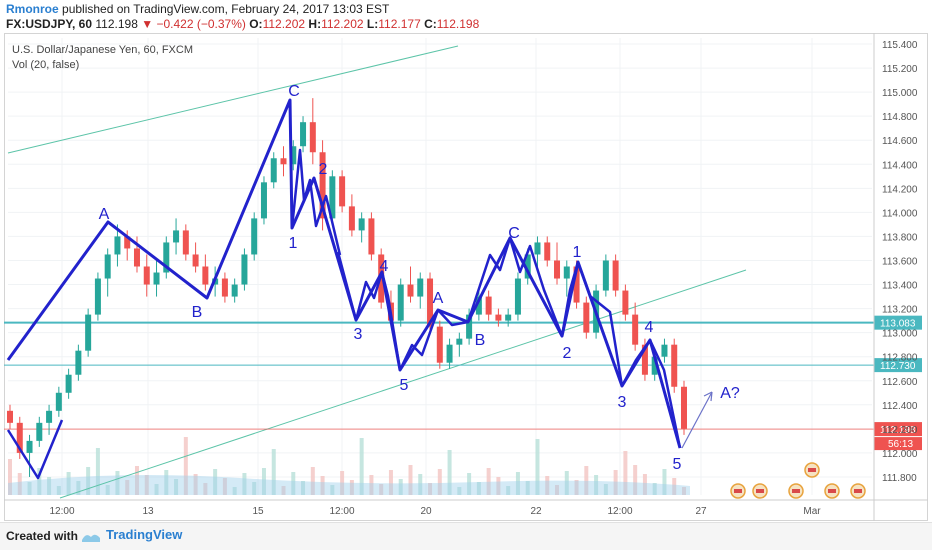  I want to click on x-tick-label: Mar, so click(812, 511).